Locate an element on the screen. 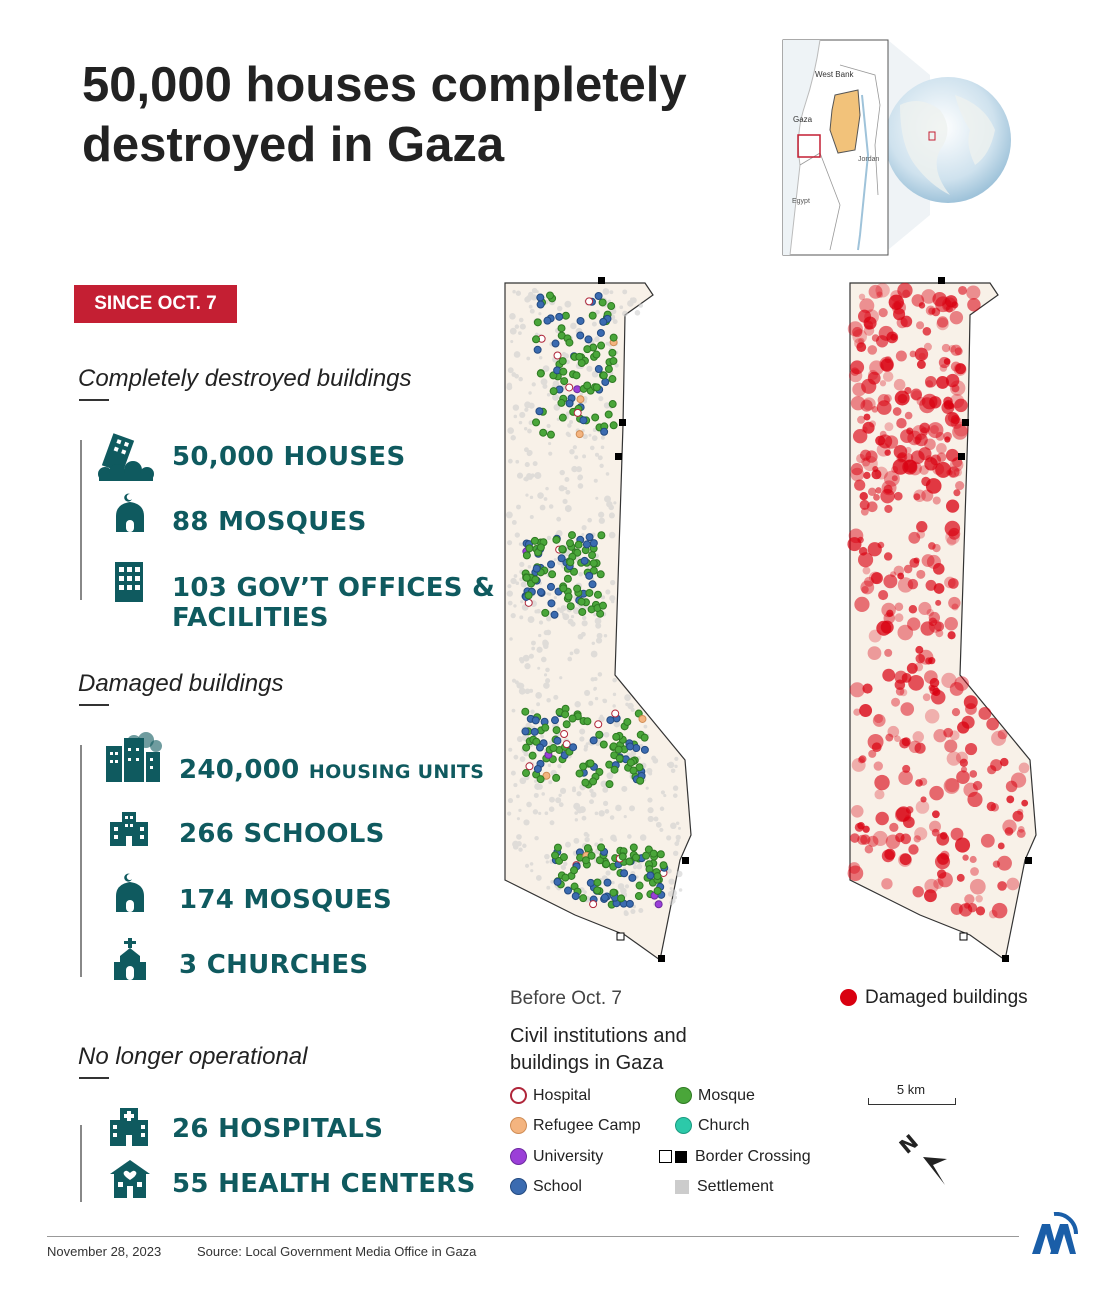 Image resolution: width=1120 pixels, height=1298 pixels. vertical-rule is located at coordinates (81, 520).